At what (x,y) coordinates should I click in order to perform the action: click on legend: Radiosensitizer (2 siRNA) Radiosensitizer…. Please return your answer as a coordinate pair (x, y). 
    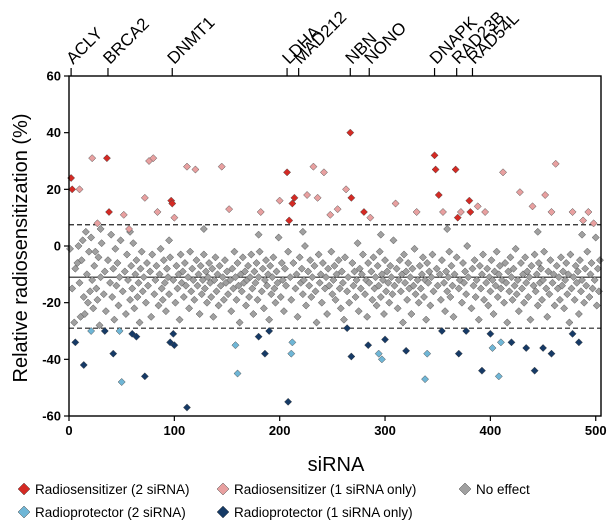
    Looking at the image, I should click on (273, 501).